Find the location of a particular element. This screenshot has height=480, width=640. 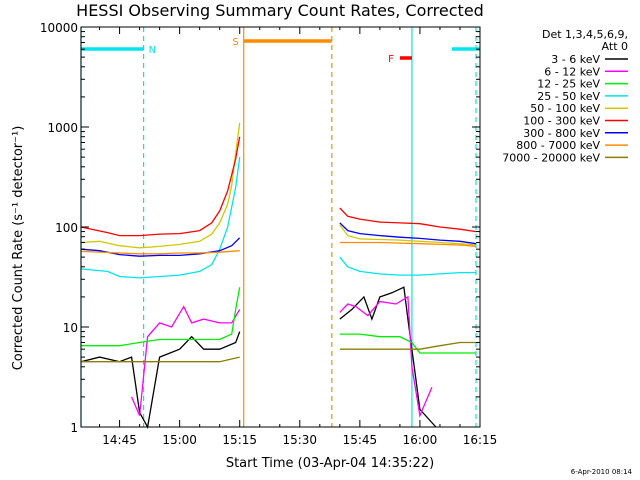

legend-label: 25 - 50 keV is located at coordinates (568, 96).